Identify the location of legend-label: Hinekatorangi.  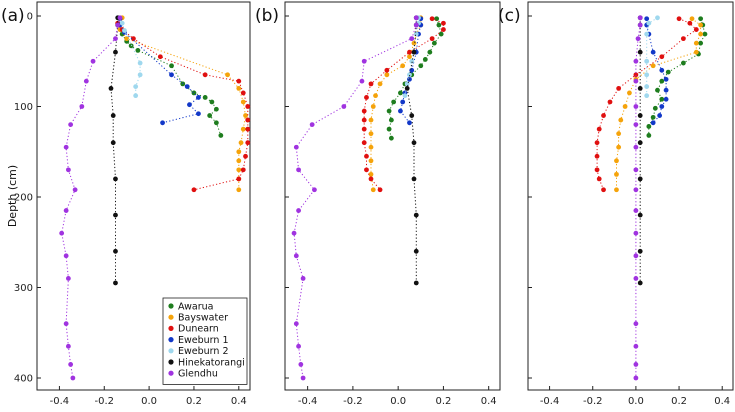
(211, 362).